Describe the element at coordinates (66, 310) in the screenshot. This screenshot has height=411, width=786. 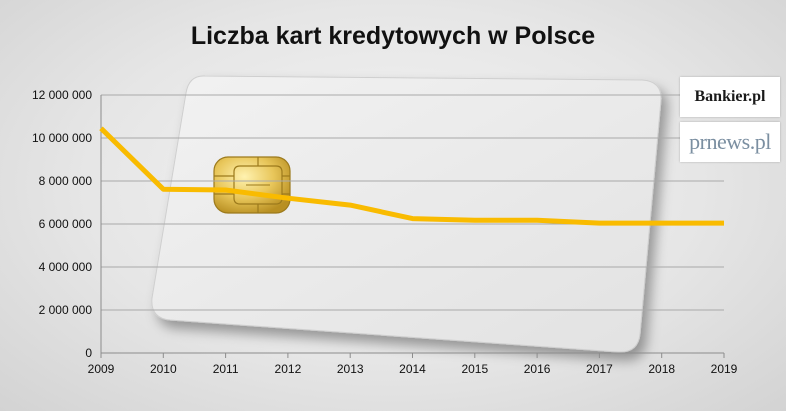
I see `y-tick-label: 2 000 000` at that location.